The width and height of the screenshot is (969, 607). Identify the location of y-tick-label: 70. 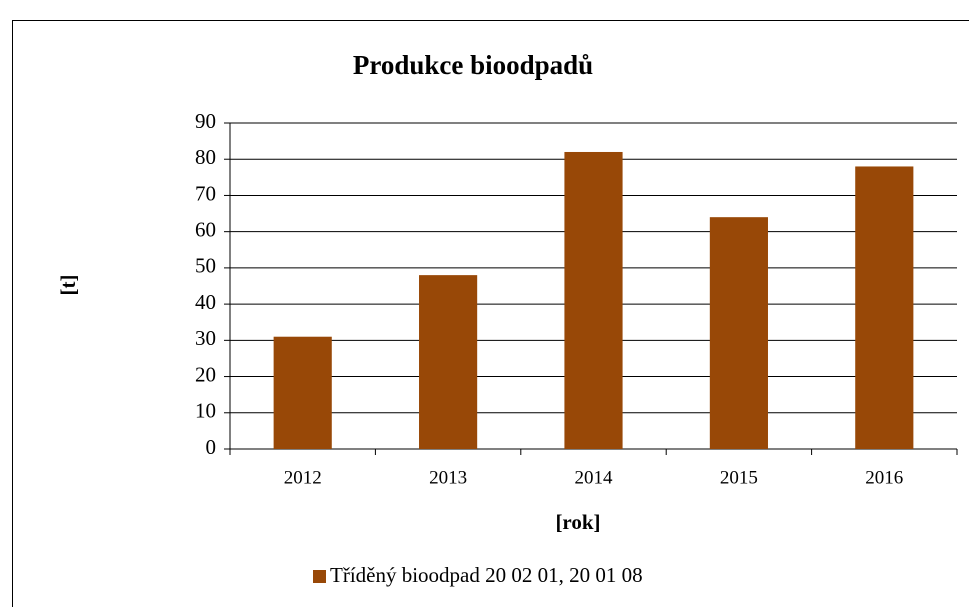
(205, 193).